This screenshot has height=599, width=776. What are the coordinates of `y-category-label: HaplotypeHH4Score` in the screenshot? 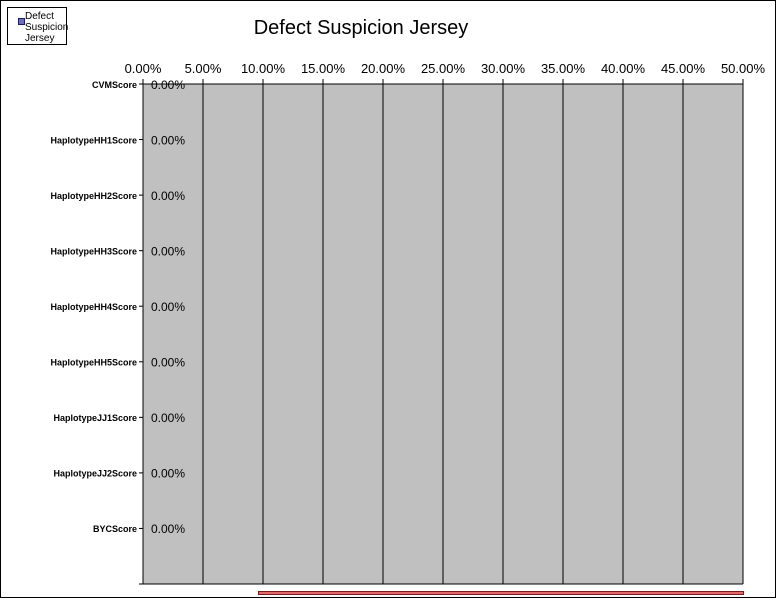 It's located at (93, 307).